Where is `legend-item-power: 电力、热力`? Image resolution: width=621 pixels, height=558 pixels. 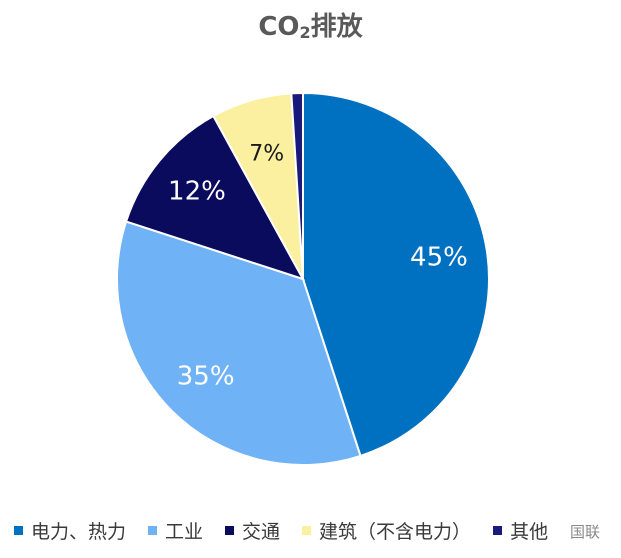 legend-item-power: 电力、热力 is located at coordinates (70, 530).